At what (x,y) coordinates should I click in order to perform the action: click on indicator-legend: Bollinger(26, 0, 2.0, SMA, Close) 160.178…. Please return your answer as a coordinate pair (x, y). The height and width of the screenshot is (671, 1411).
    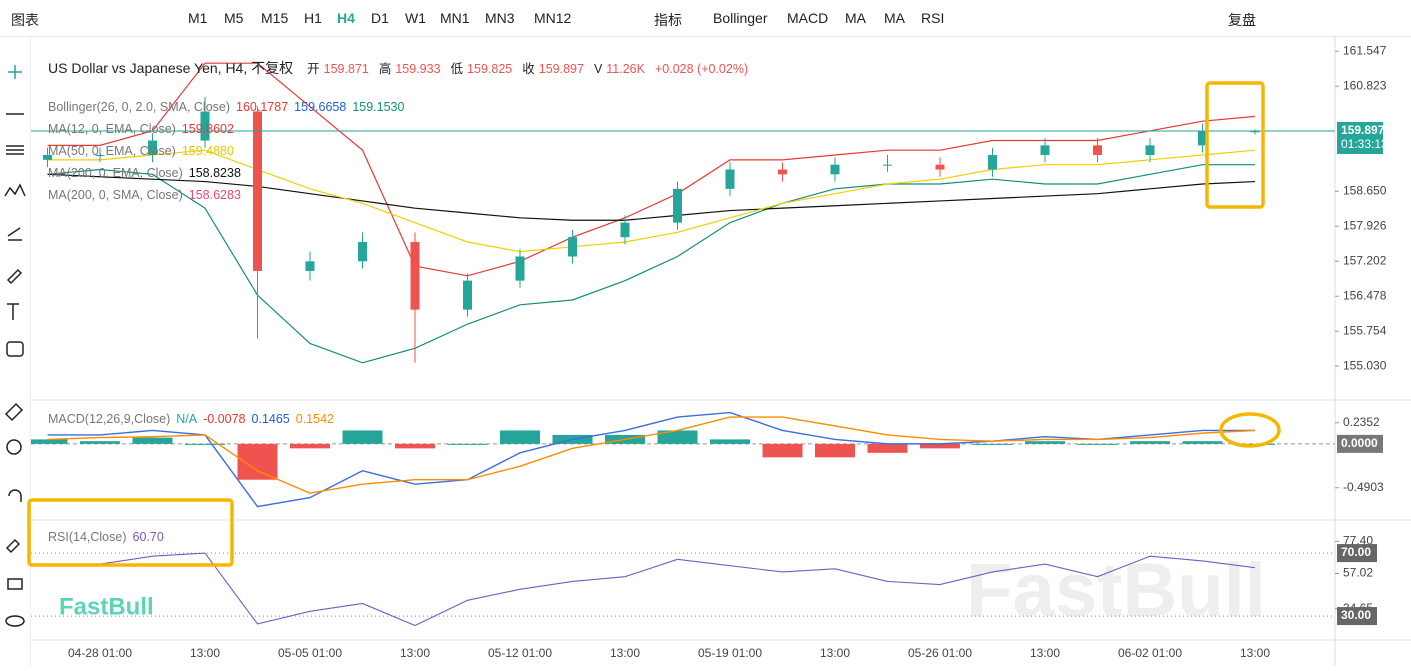
    Looking at the image, I should click on (229, 151).